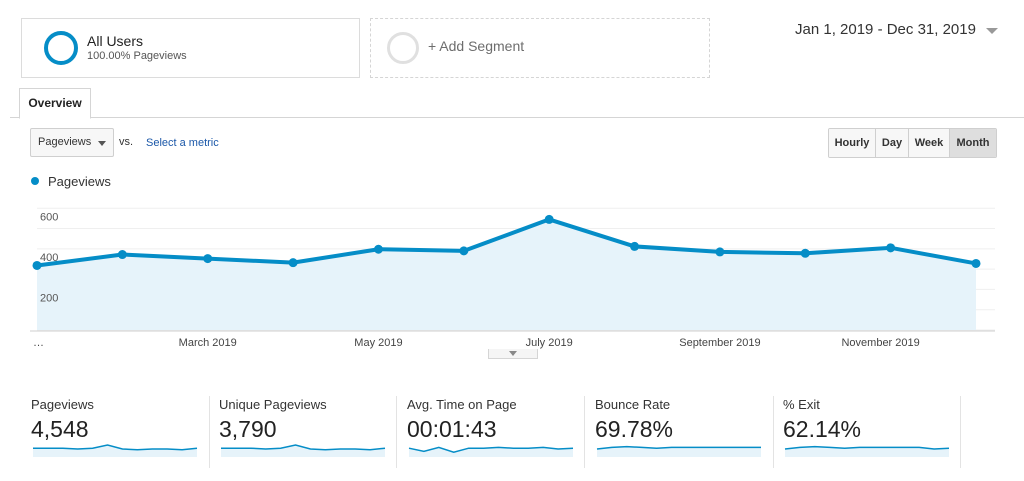  What do you see at coordinates (877, 432) in the screenshot?
I see `scorecard: % Exit 62.14%` at bounding box center [877, 432].